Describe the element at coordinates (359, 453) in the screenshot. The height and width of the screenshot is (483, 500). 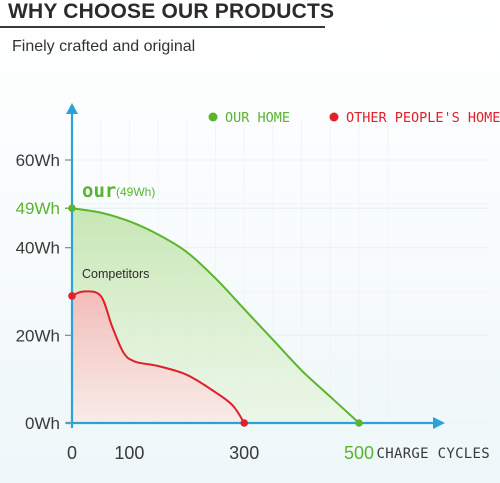
I see `x-tick-label: 500` at that location.